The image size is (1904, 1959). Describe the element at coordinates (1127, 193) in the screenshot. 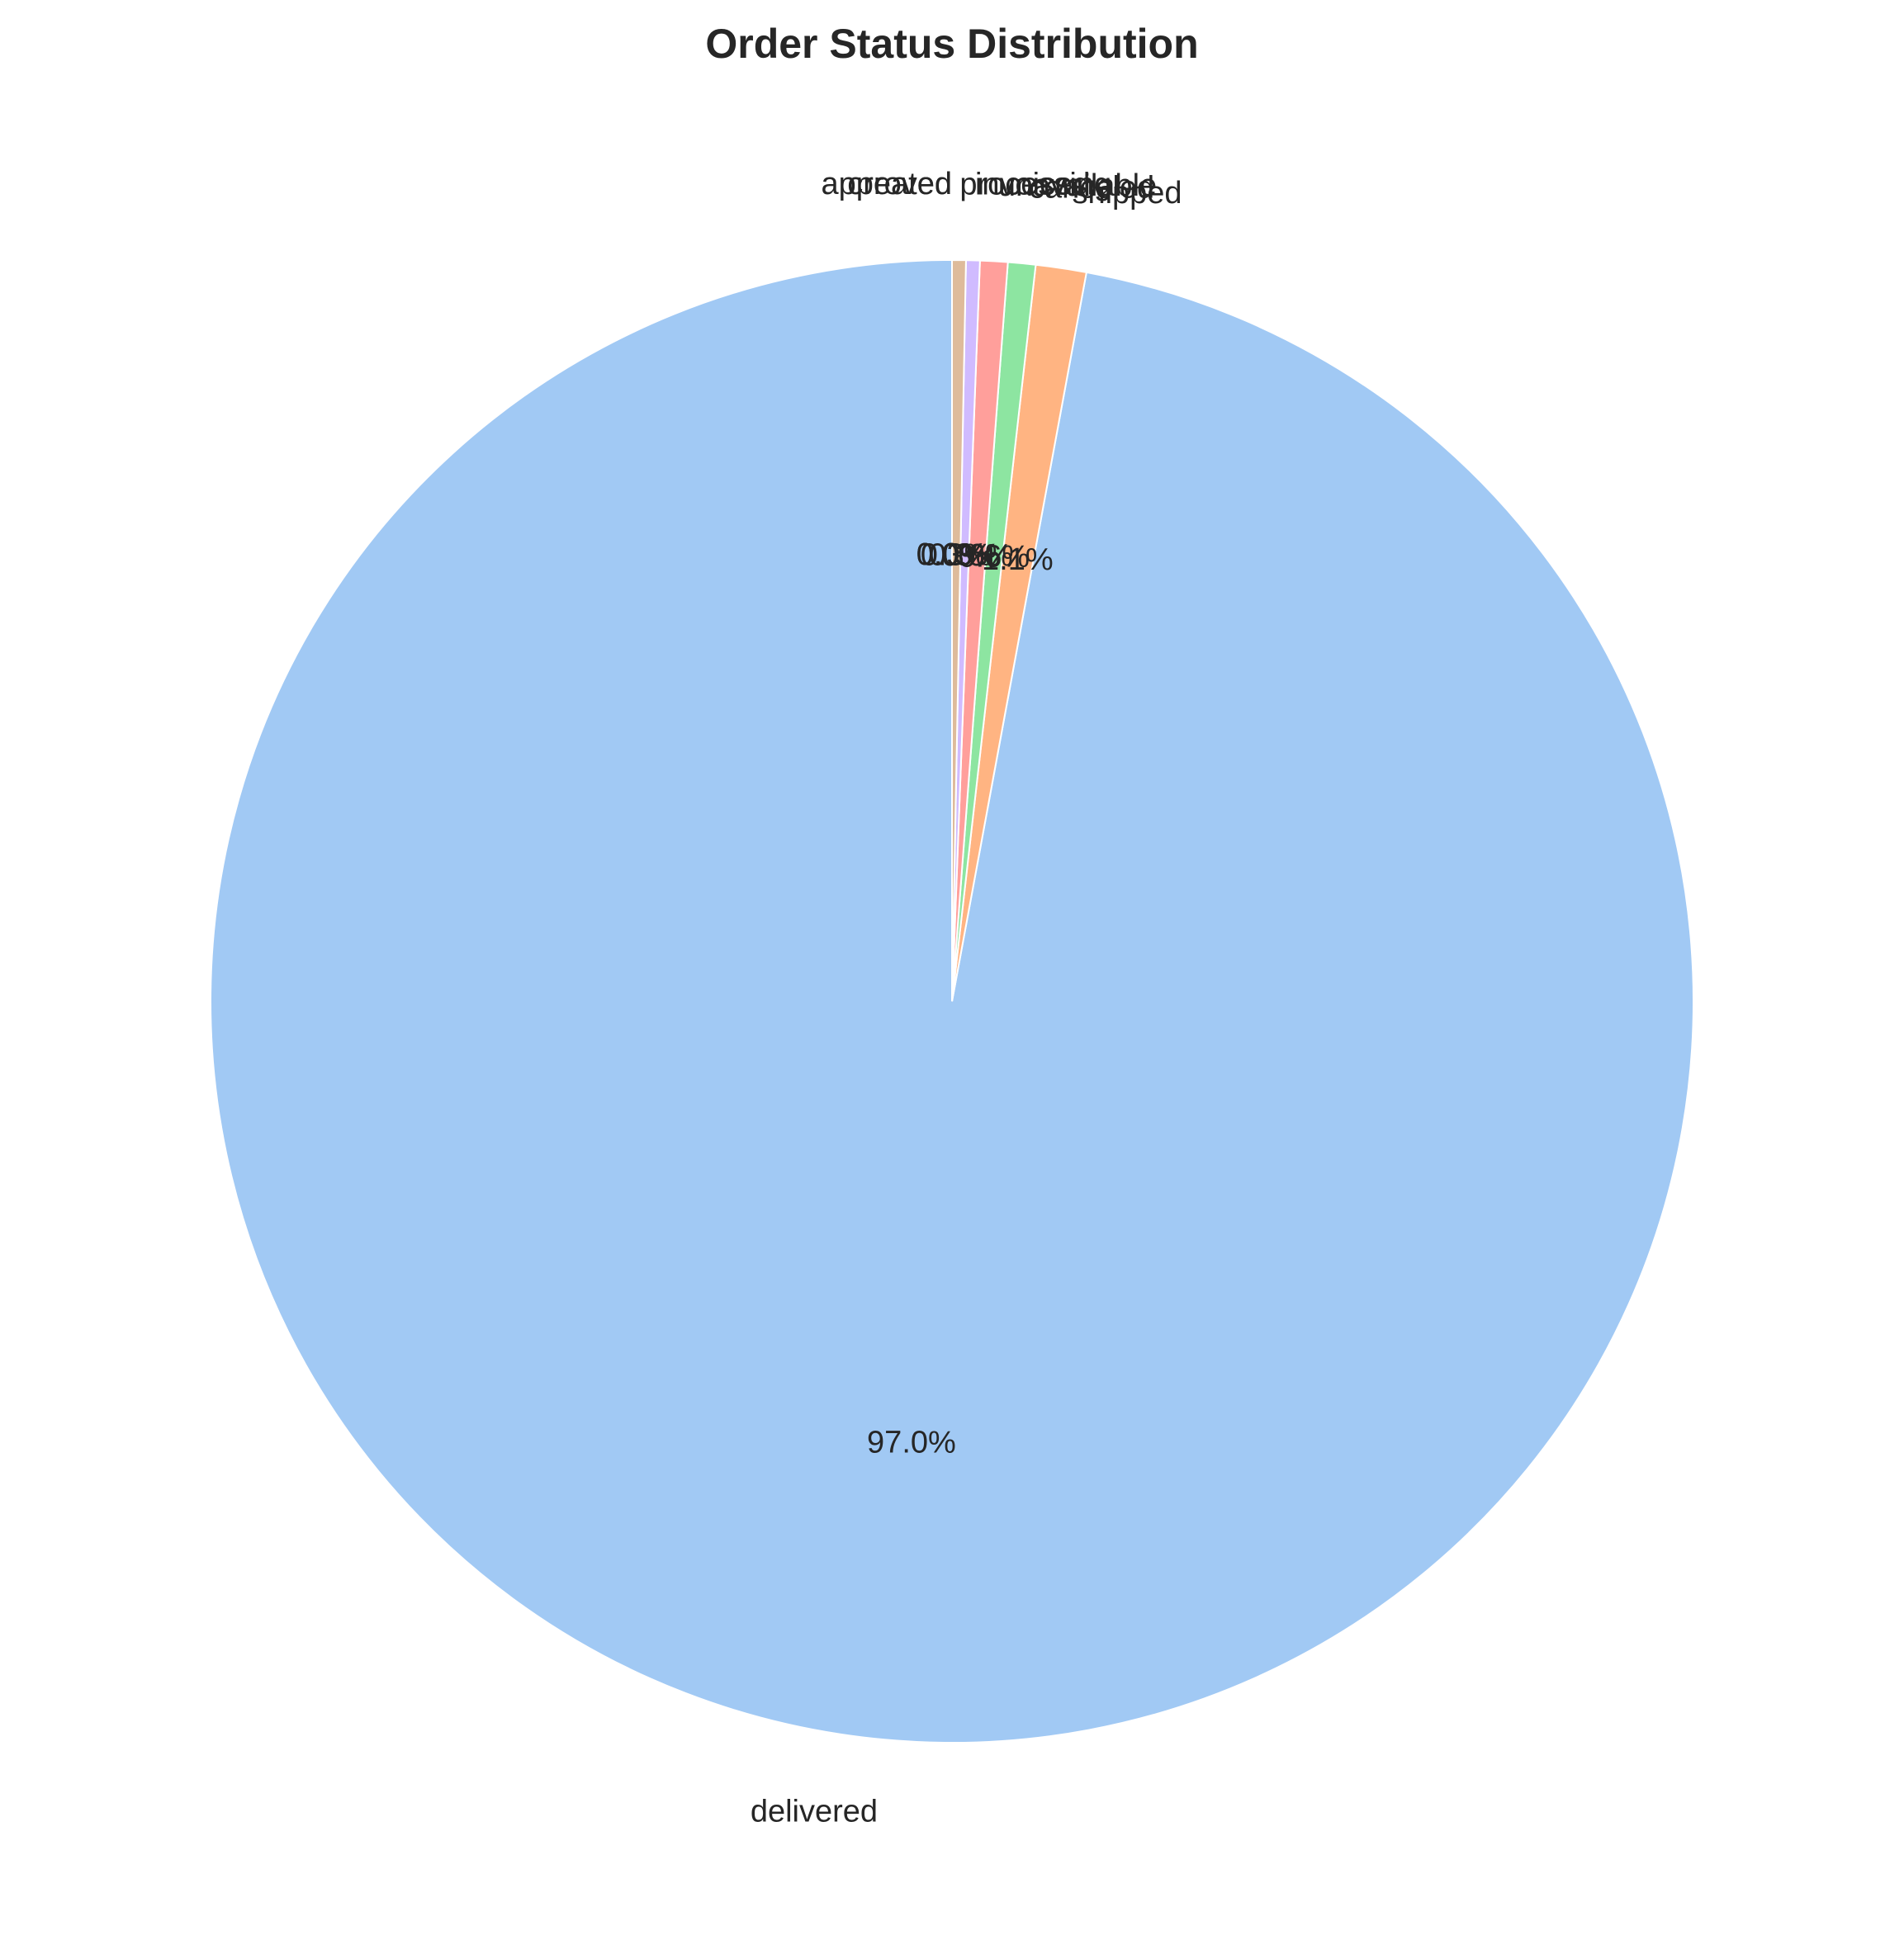

I see `slice-label-shipped: shipped` at that location.